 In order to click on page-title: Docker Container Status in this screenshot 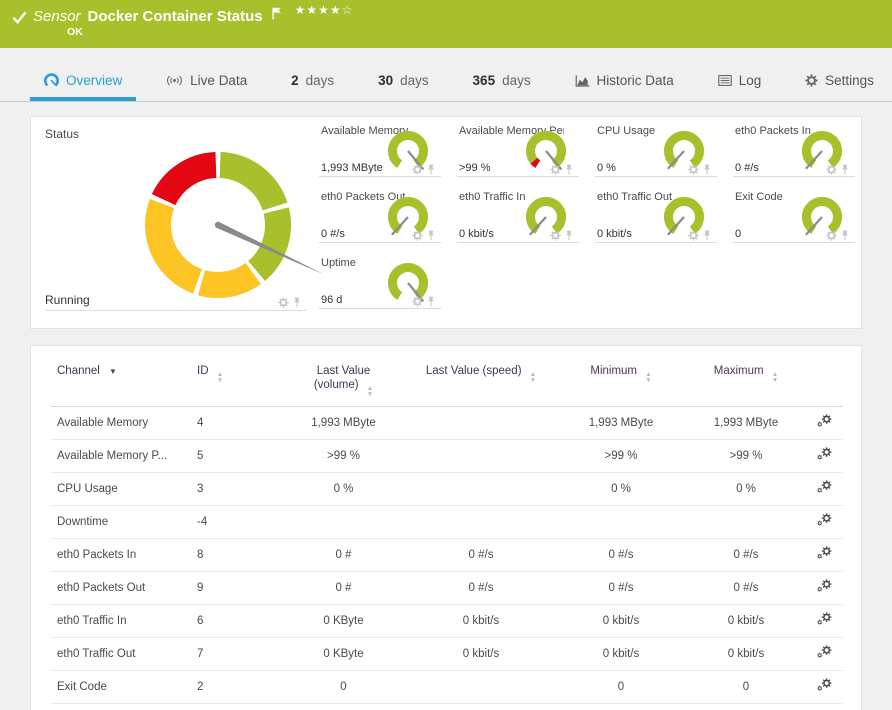, I will do `click(175, 16)`.